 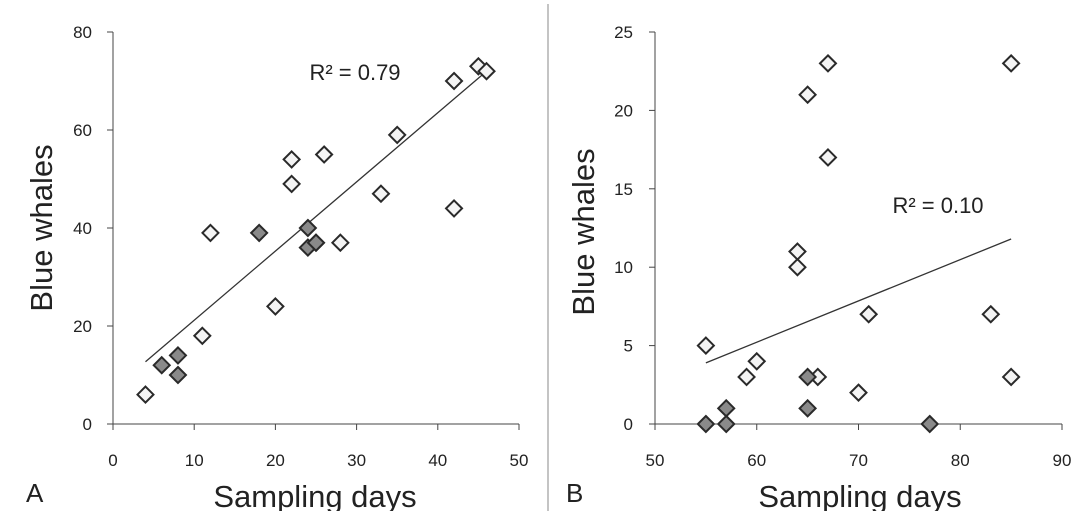 What do you see at coordinates (574, 493) in the screenshot?
I see `panel-label: B` at bounding box center [574, 493].